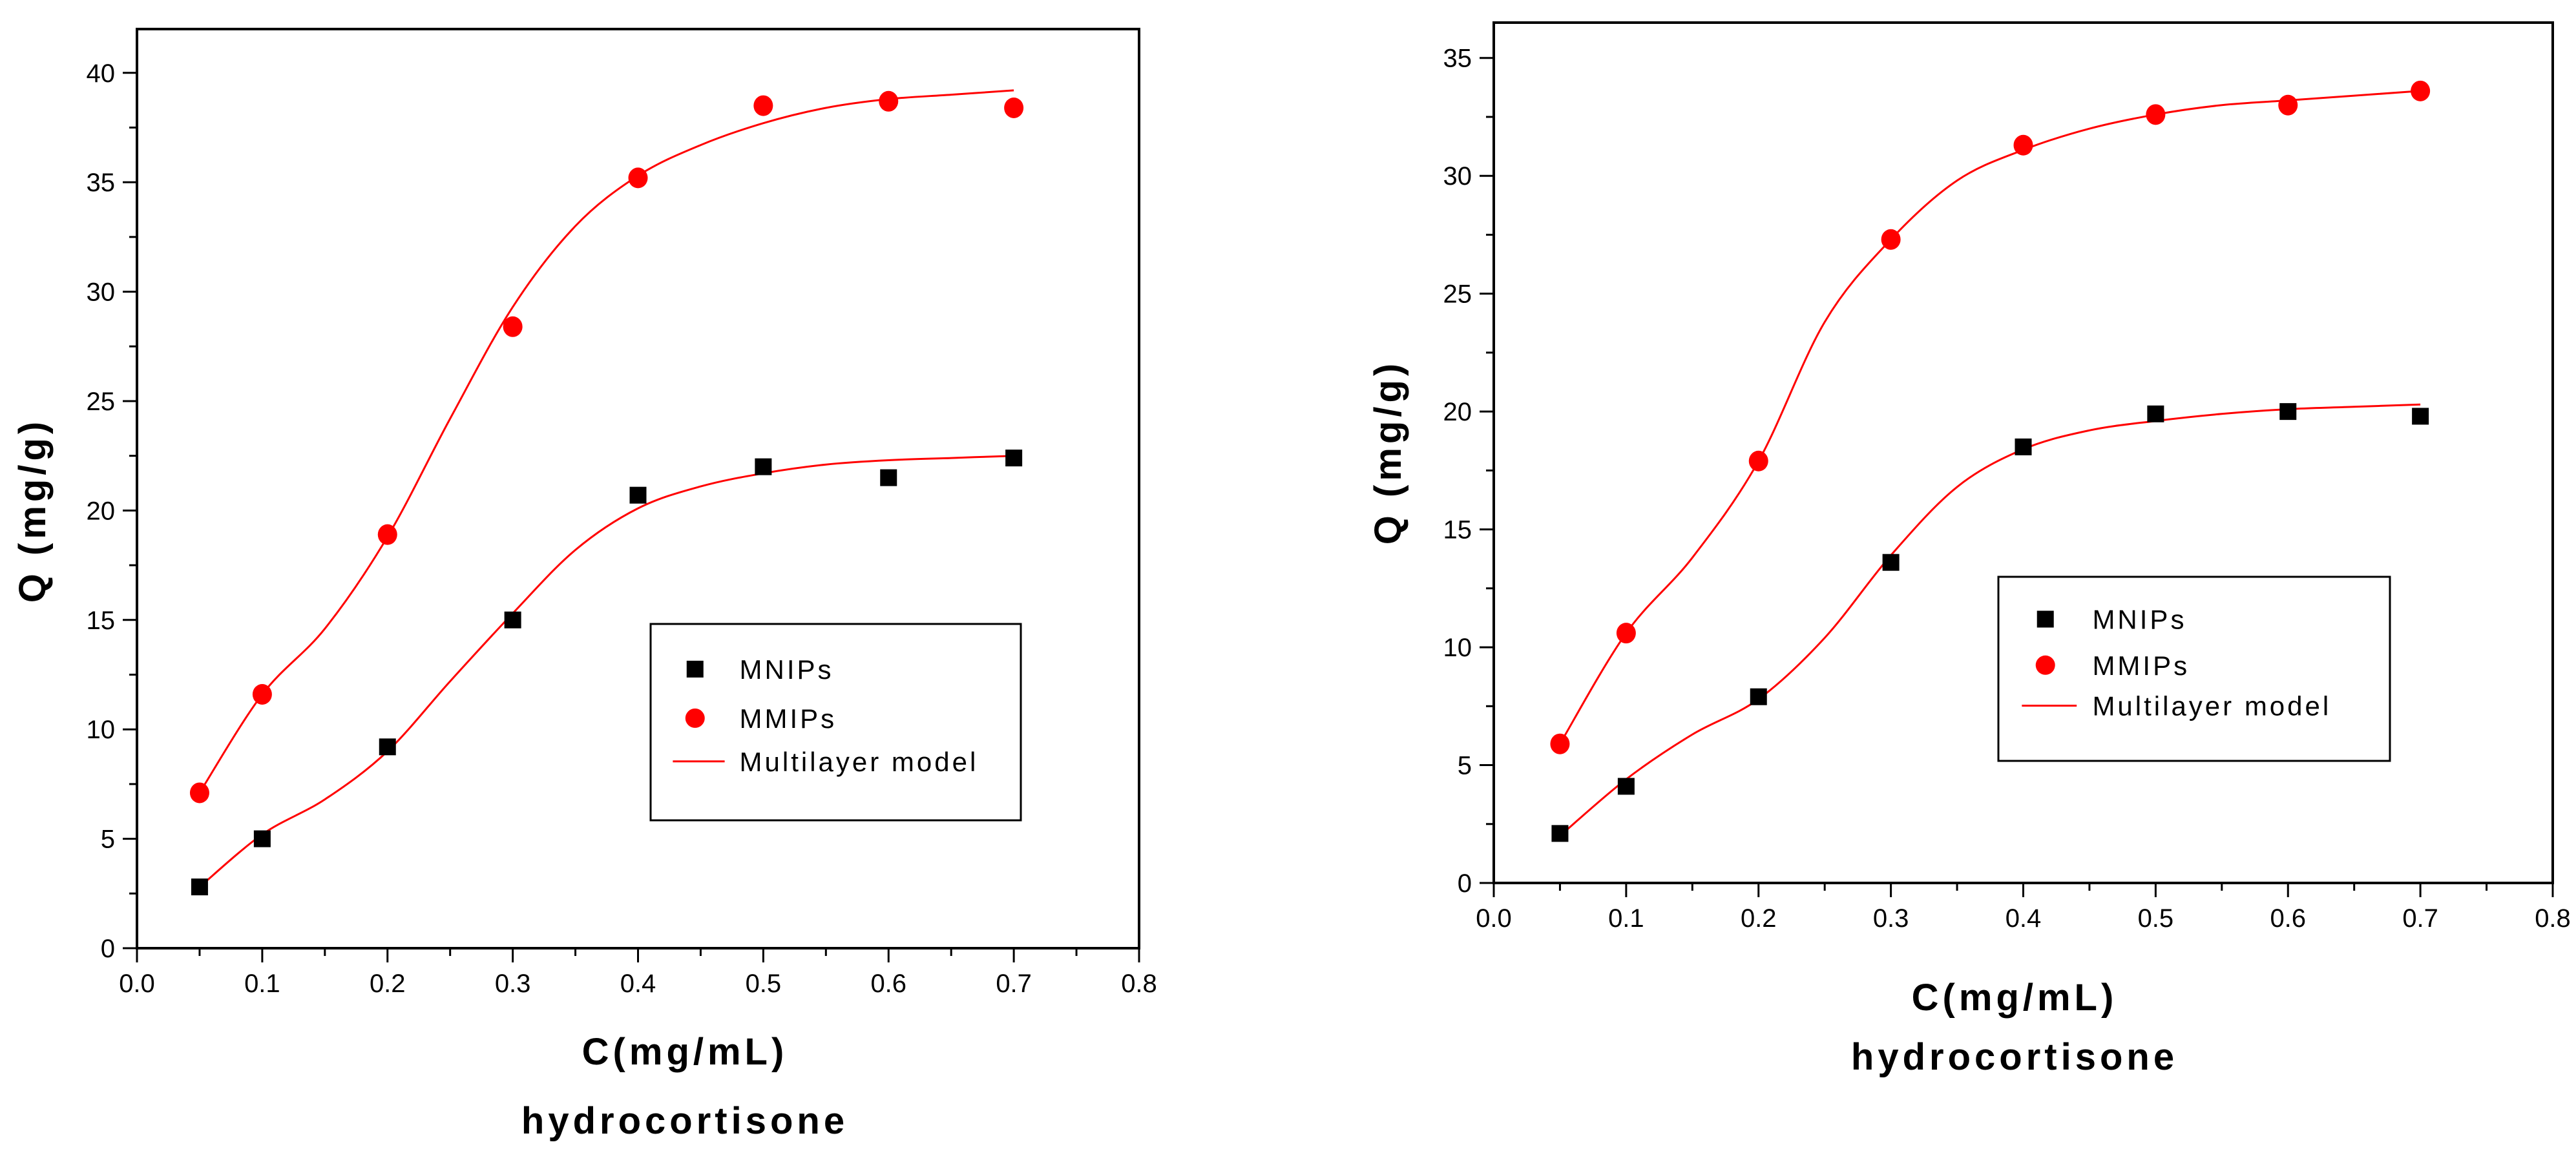 The width and height of the screenshot is (2576, 1162). Describe the element at coordinates (101, 73) in the screenshot. I see `y-tick-label: 40` at that location.